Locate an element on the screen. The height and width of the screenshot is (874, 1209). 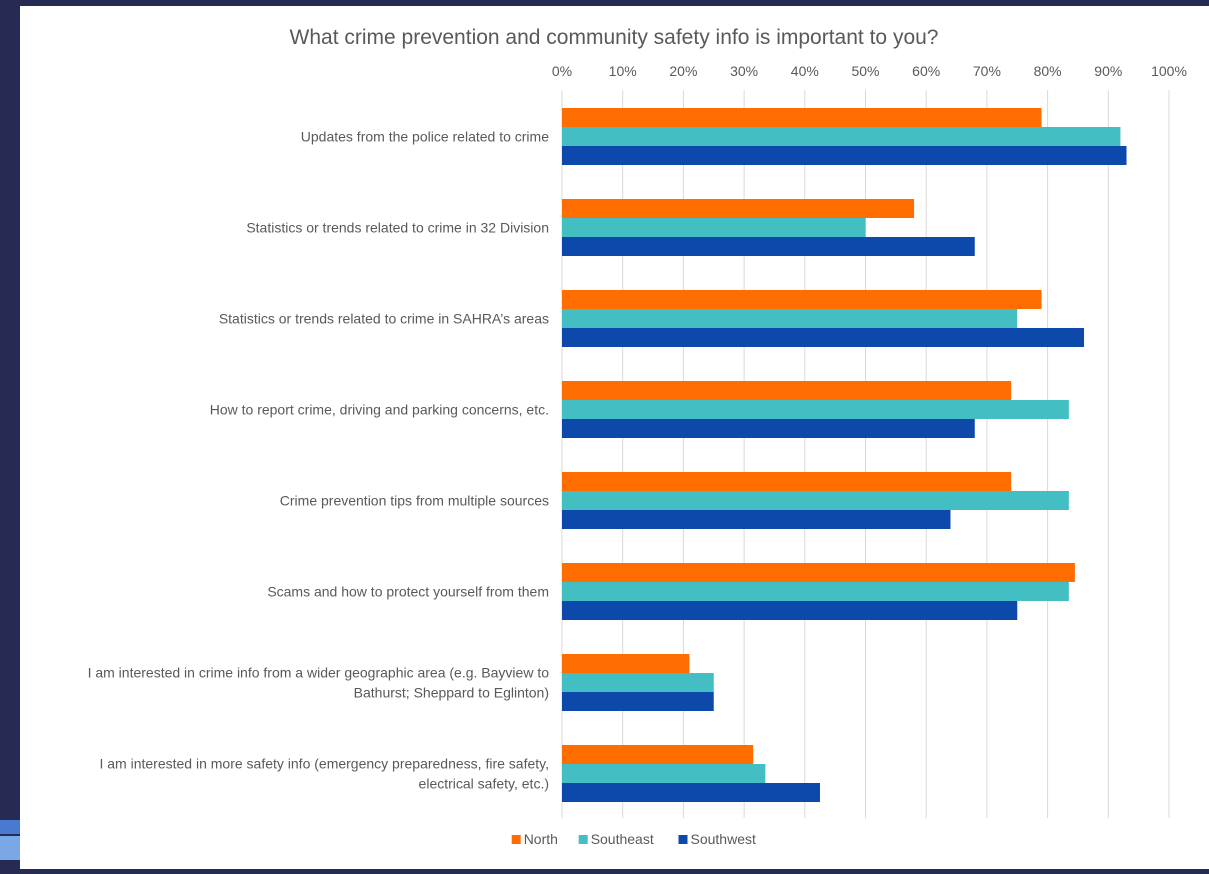
x-tick-label: 30% is located at coordinates (744, 71).